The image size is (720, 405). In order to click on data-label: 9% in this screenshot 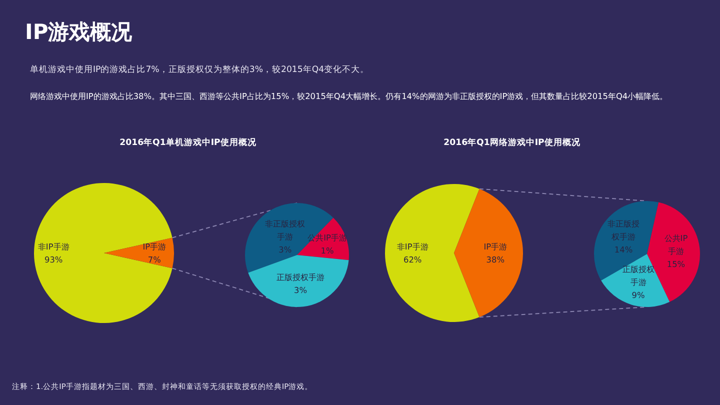, I will do `click(639, 295)`.